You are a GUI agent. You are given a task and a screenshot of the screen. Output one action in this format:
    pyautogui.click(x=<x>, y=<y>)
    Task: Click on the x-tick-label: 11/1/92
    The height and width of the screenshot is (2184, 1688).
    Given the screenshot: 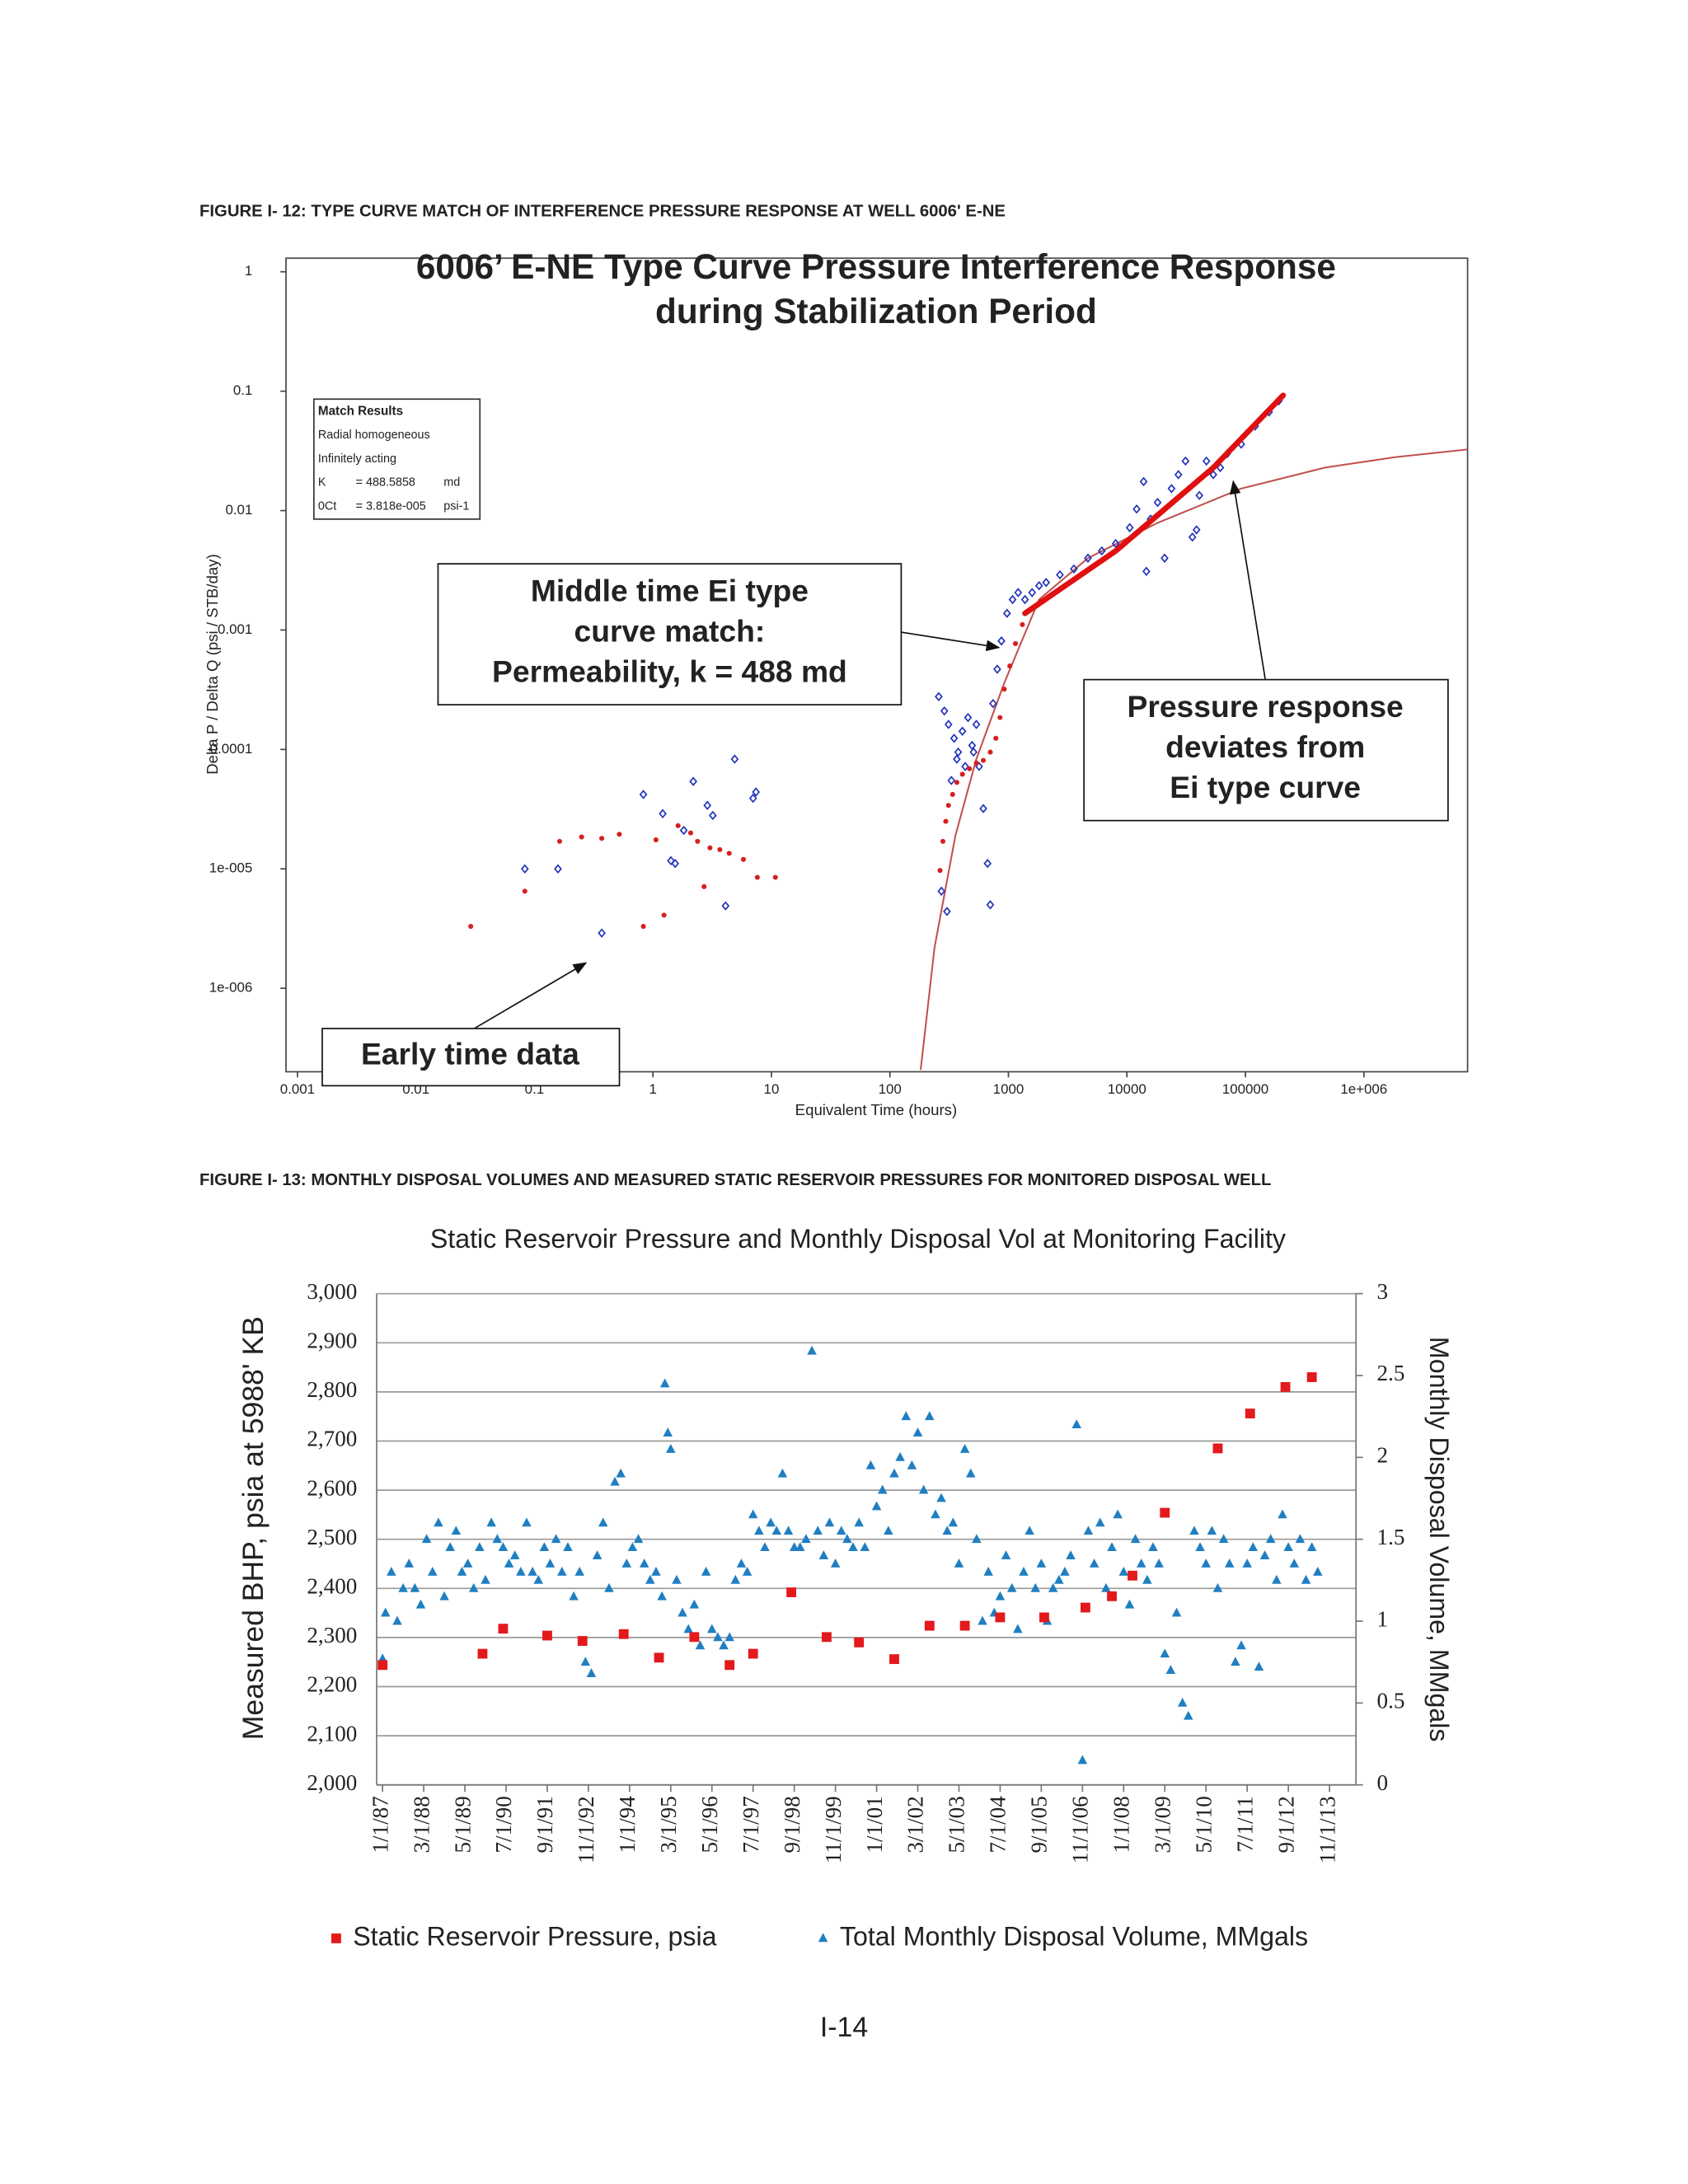 What is the action you would take?
    pyautogui.click(x=586, y=1829)
    